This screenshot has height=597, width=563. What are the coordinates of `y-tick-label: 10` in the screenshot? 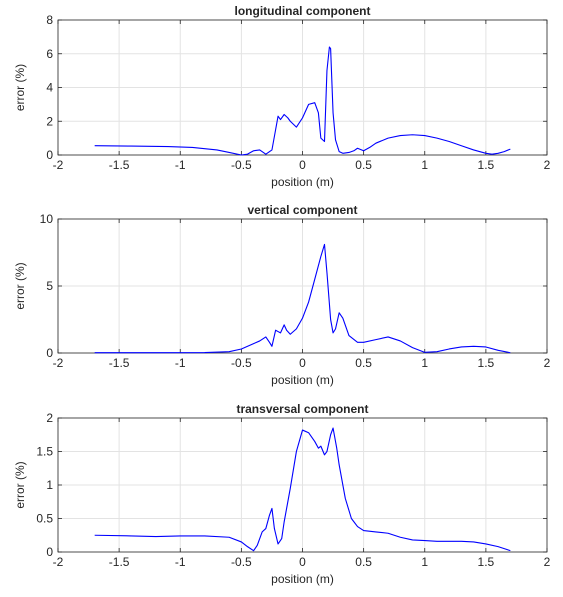 It's located at (47, 219).